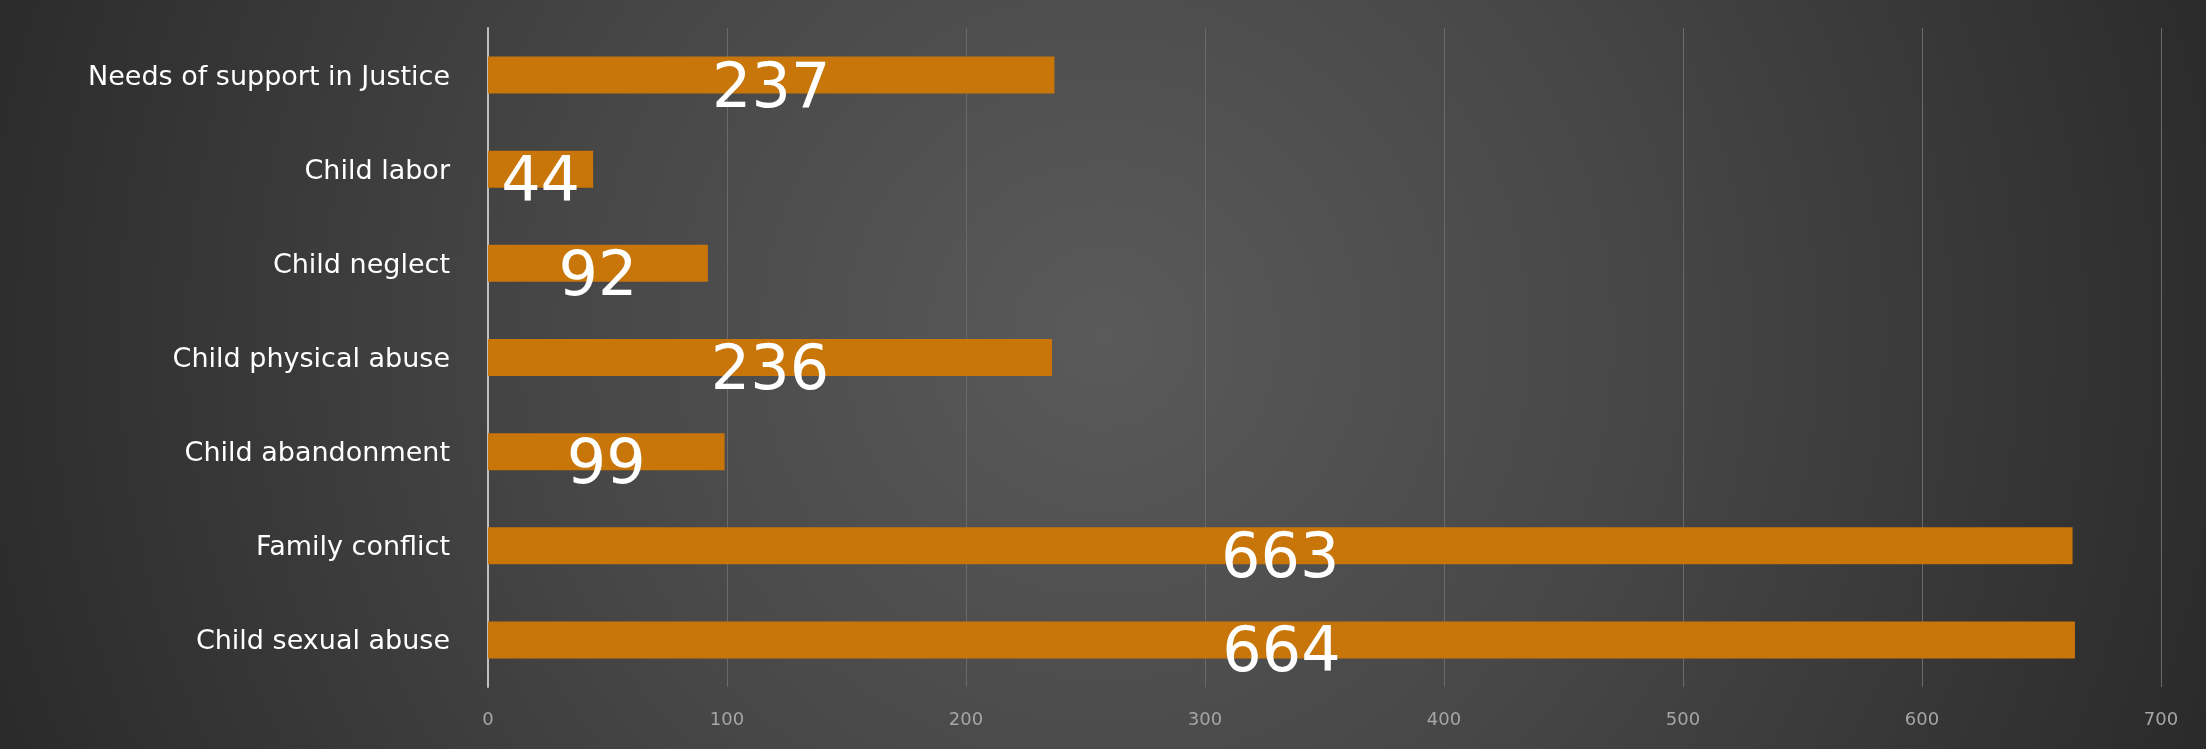  Describe the element at coordinates (727, 718) in the screenshot. I see `x-tick-label: 100` at that location.